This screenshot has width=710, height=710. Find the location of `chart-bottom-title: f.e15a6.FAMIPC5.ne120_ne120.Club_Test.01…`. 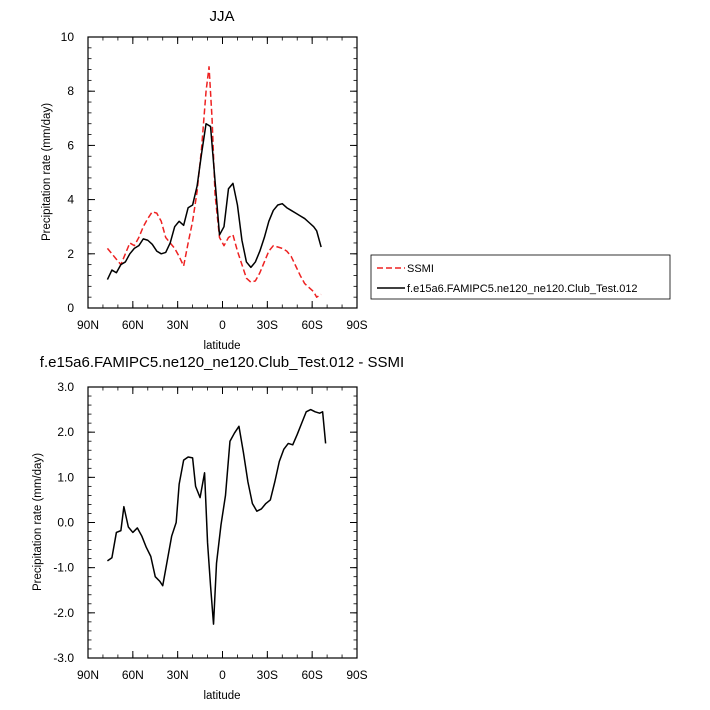

chart-bottom-title: f.e15a6.FAMIPC5.ne120_ne120.Club_Test.01… is located at coordinates (222, 362).